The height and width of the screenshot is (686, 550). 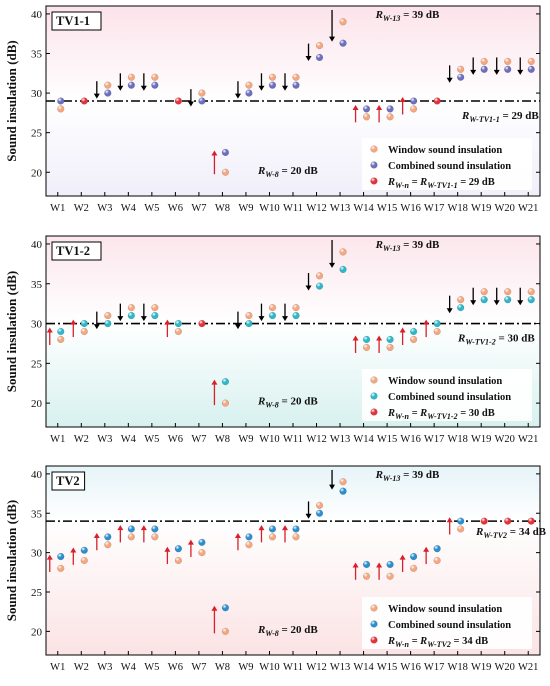 What do you see at coordinates (84, 101) in the screenshot?
I see `equal-point` at bounding box center [84, 101].